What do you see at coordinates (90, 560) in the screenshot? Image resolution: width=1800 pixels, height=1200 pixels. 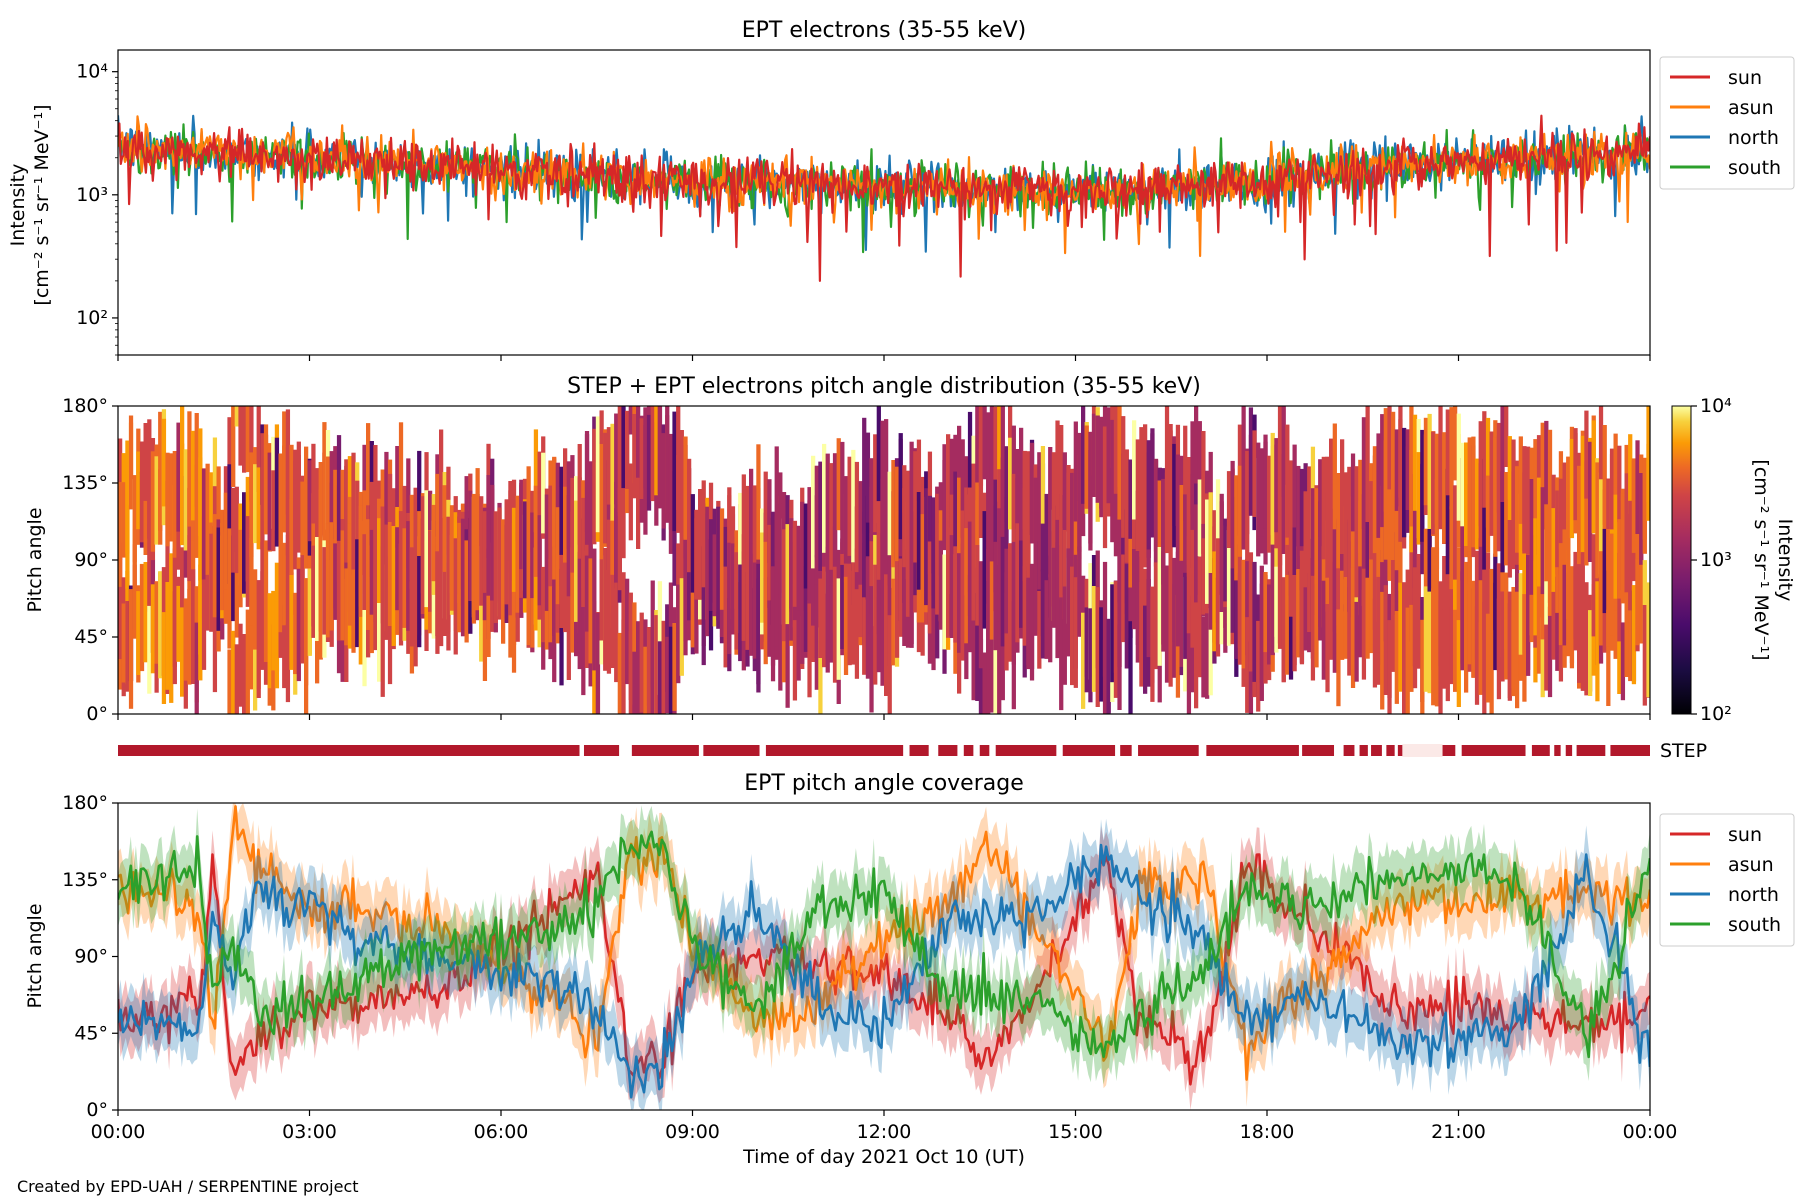 I see `panel2-y-axis: 0° 45° 90° 135° 180°` at bounding box center [90, 560].